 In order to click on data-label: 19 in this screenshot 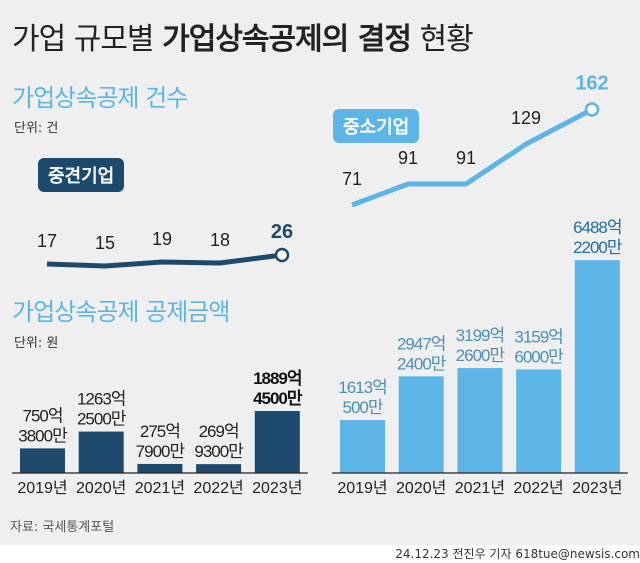, I will do `click(162, 239)`.